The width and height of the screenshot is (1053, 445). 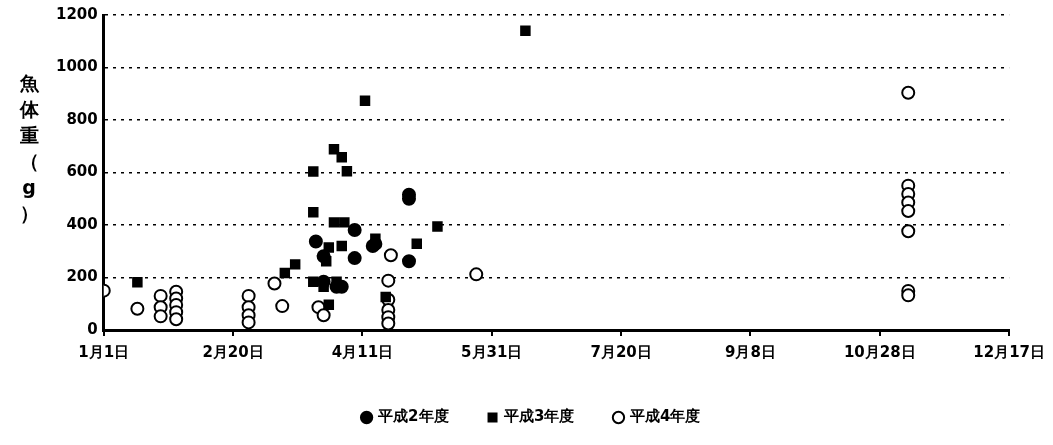 I want to click on y-axis-title: 魚体重（g）, so click(x=29, y=148).